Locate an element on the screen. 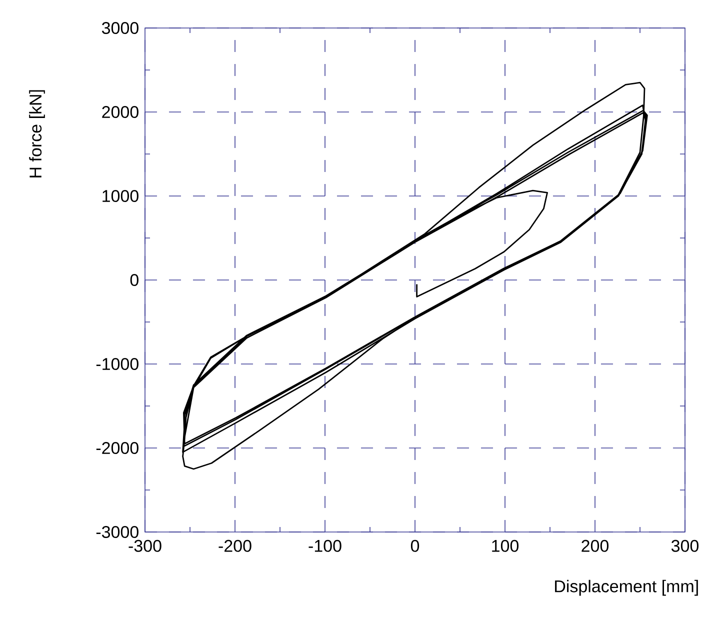  y-tick-label: 1000 is located at coordinates (120, 196).